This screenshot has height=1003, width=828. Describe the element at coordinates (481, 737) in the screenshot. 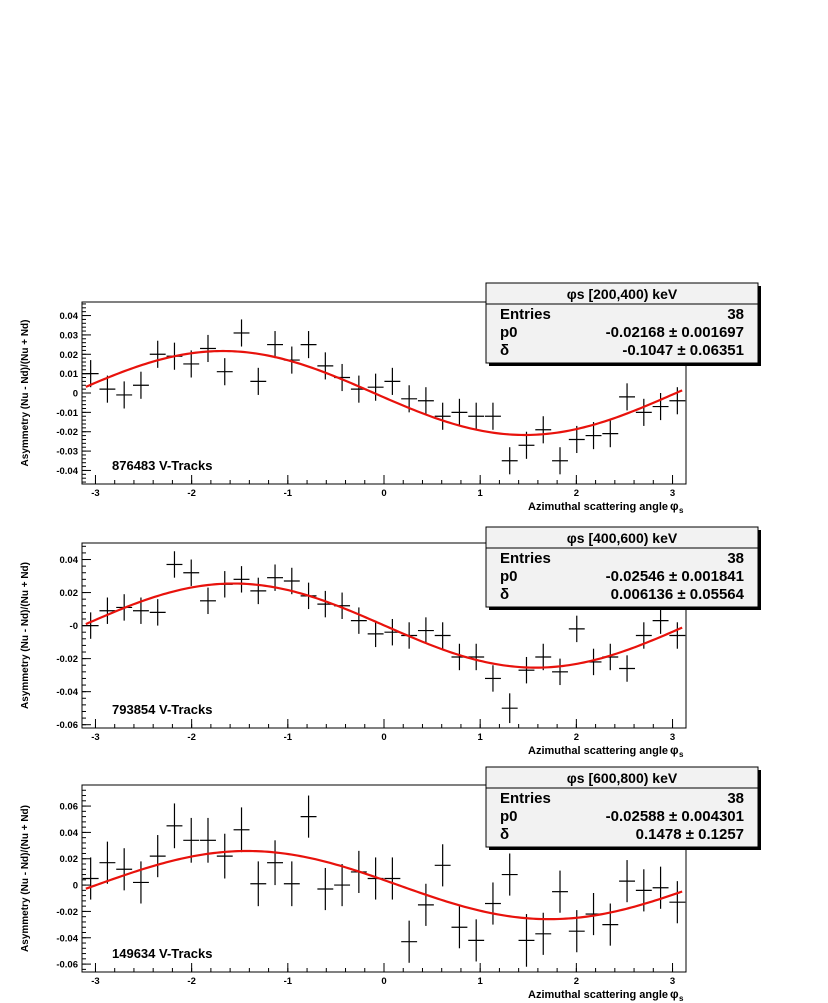

I see `x-tick-label: 1` at that location.